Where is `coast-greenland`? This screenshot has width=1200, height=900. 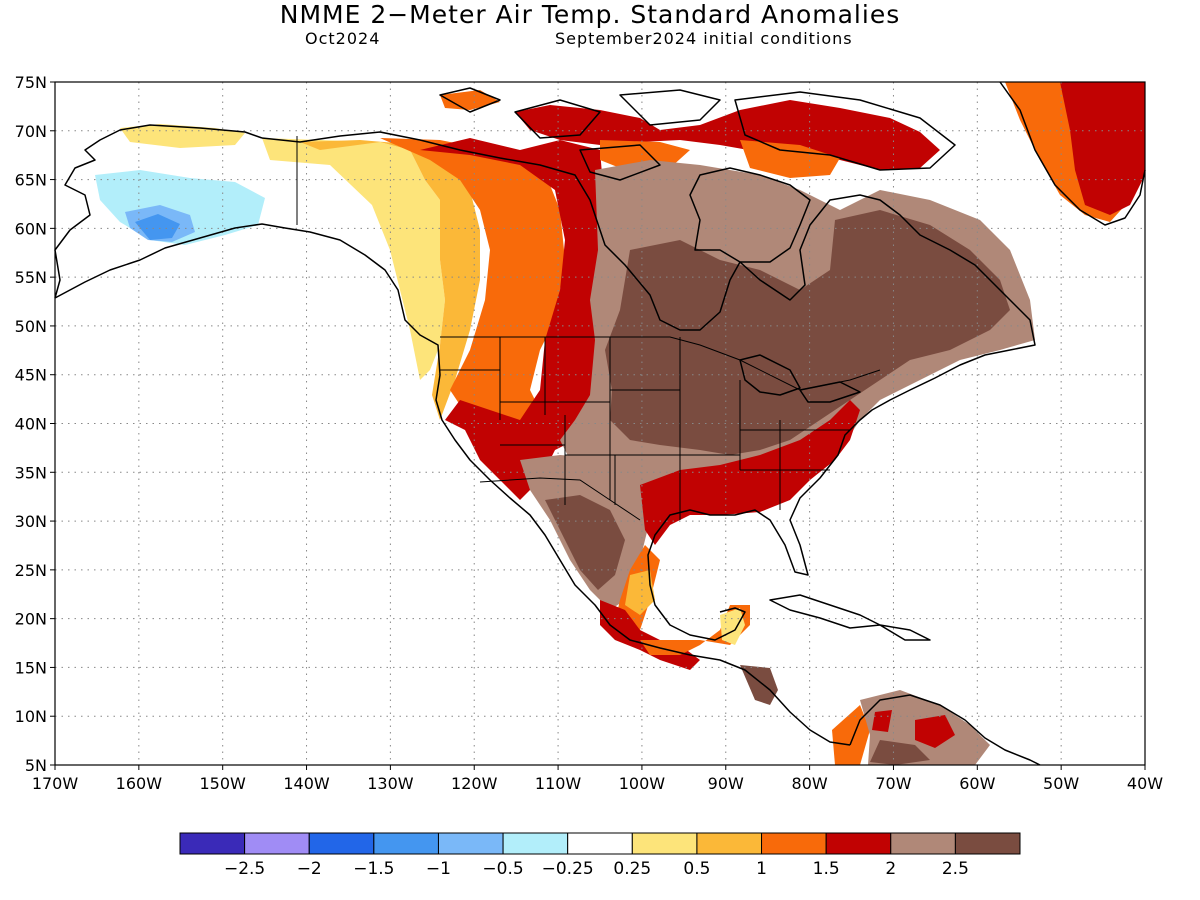
coast-greenland is located at coordinates (1072, 153).